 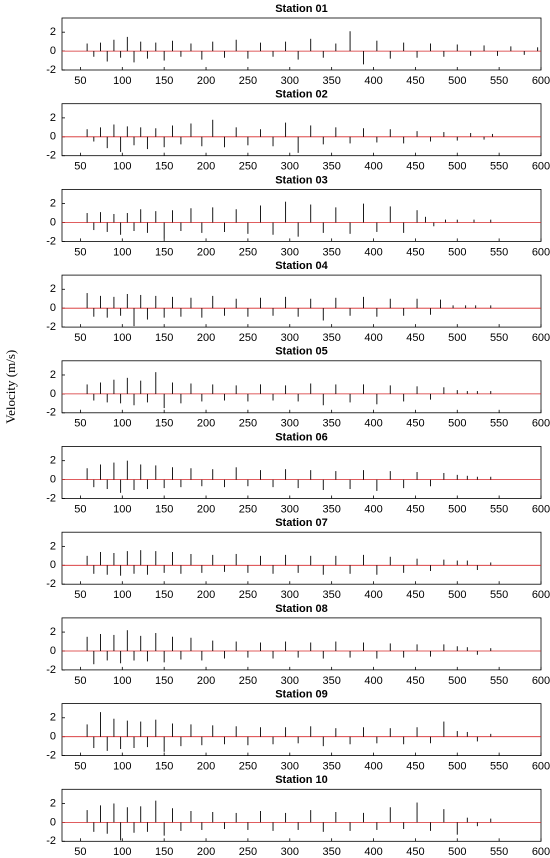 I want to click on subplot-title: Station 03, so click(x=301, y=180).